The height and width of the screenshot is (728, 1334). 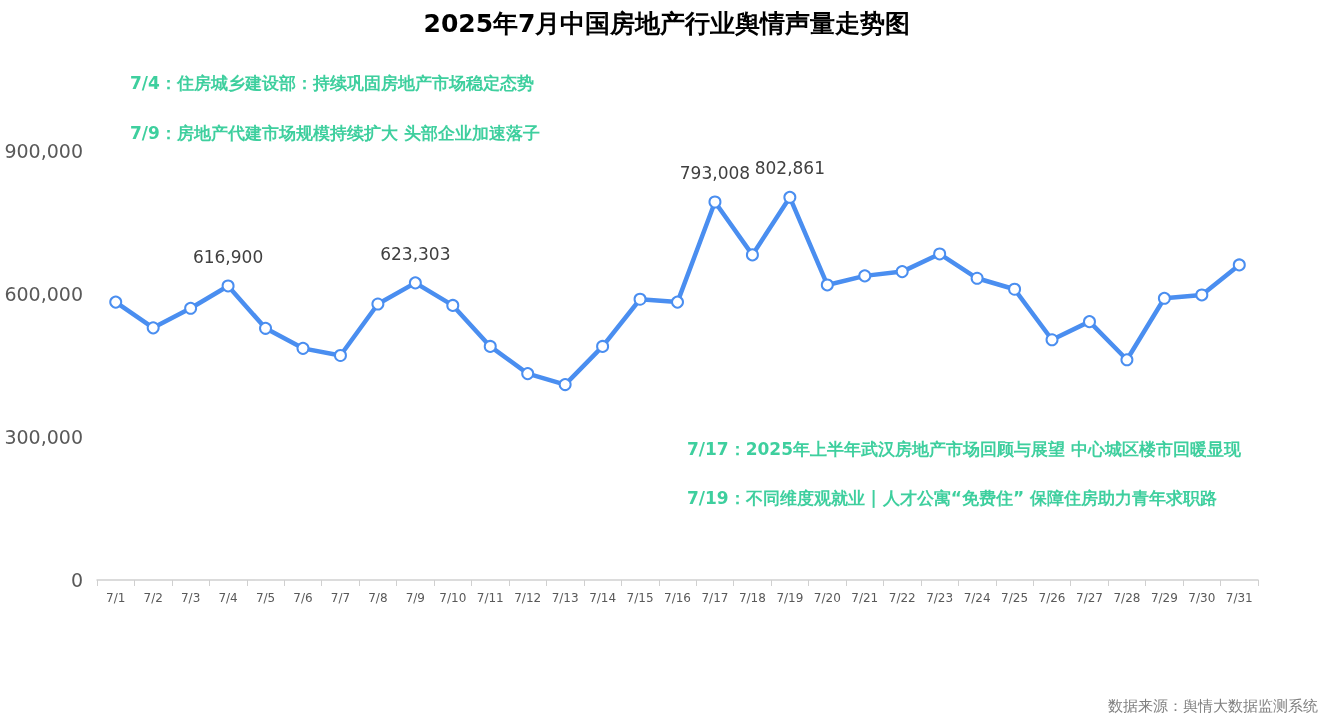 What do you see at coordinates (715, 173) in the screenshot?
I see `data-label: 793,008` at bounding box center [715, 173].